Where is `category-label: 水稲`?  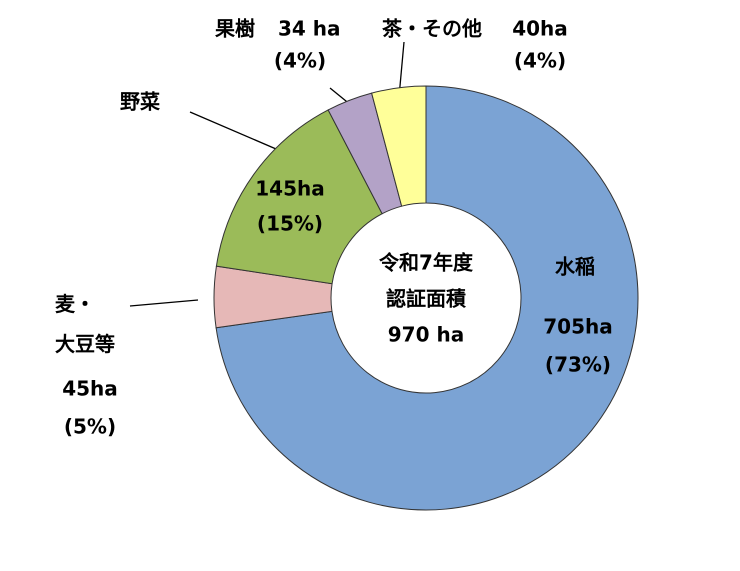 category-label: 水稲 is located at coordinates (575, 267).